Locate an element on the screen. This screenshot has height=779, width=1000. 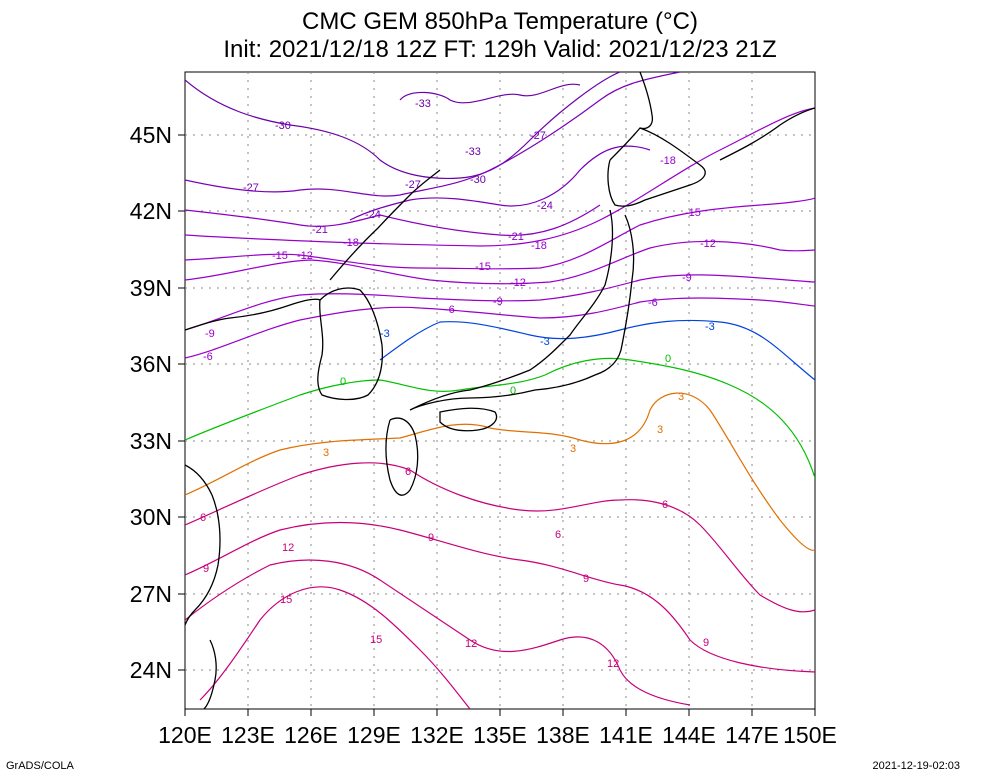
contour-label-12-a: 12 is located at coordinates (288, 548).